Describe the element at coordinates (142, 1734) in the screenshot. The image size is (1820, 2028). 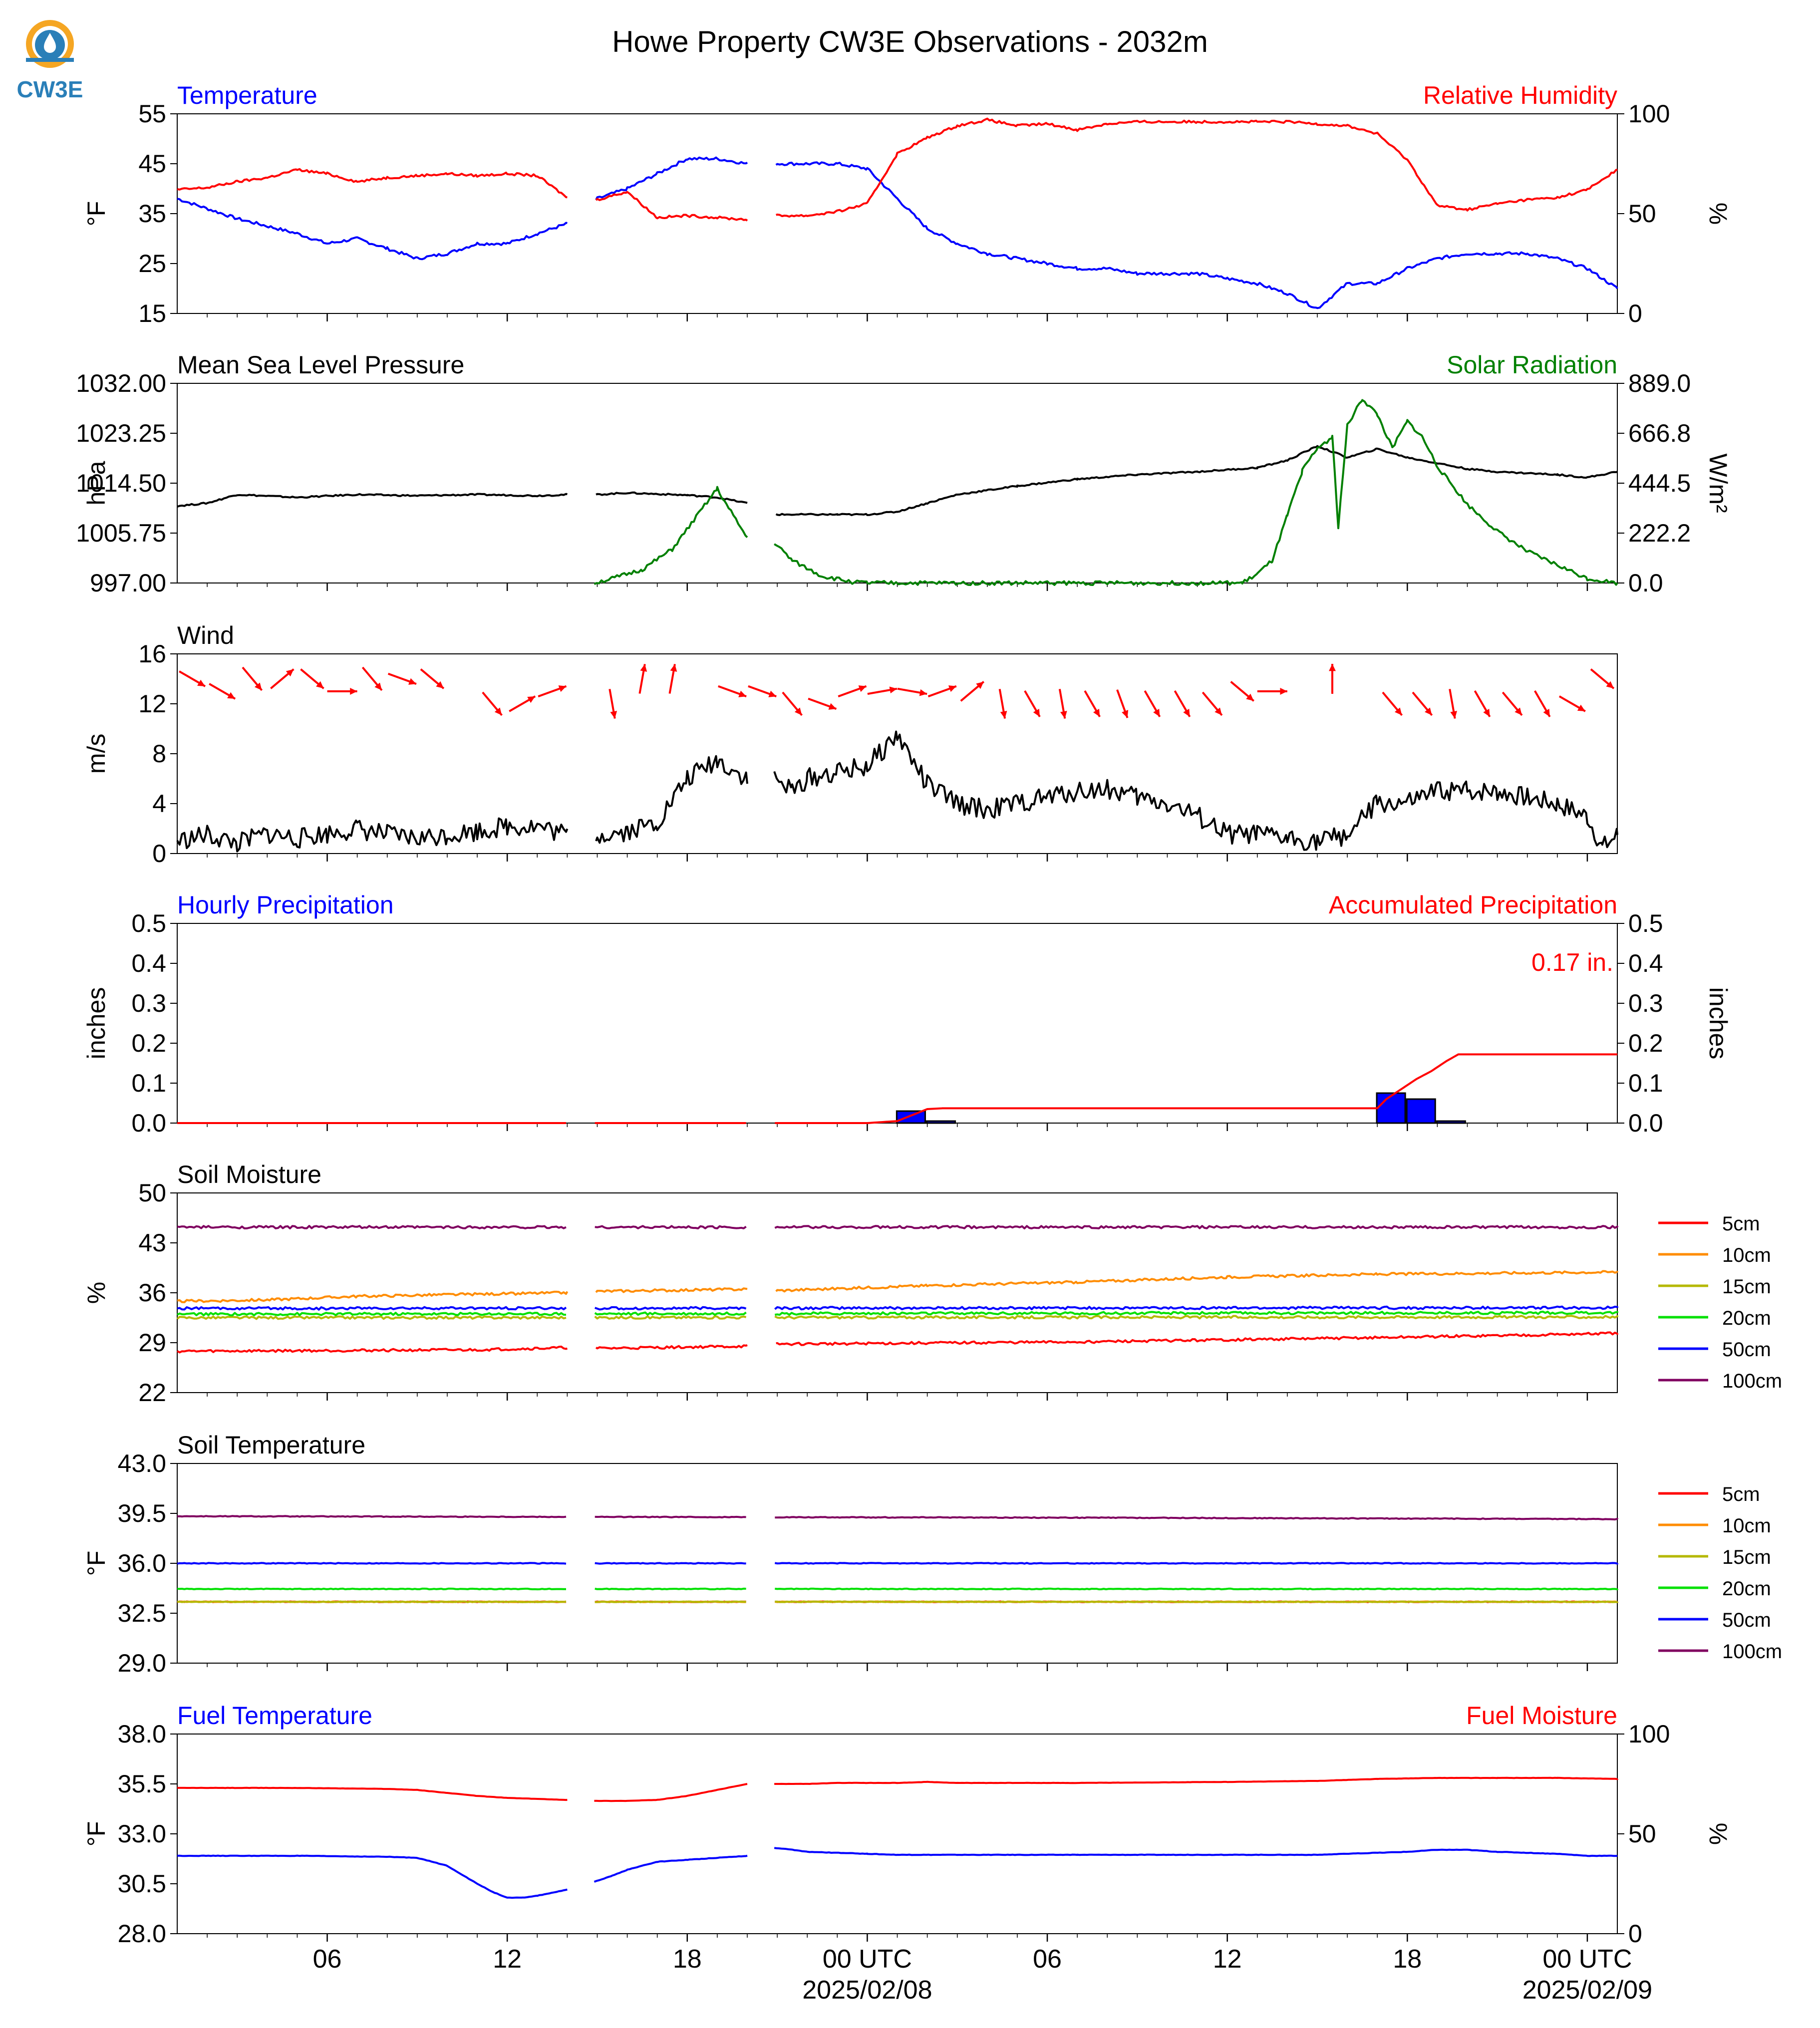
I see `y-tick-label: 38.0` at that location.